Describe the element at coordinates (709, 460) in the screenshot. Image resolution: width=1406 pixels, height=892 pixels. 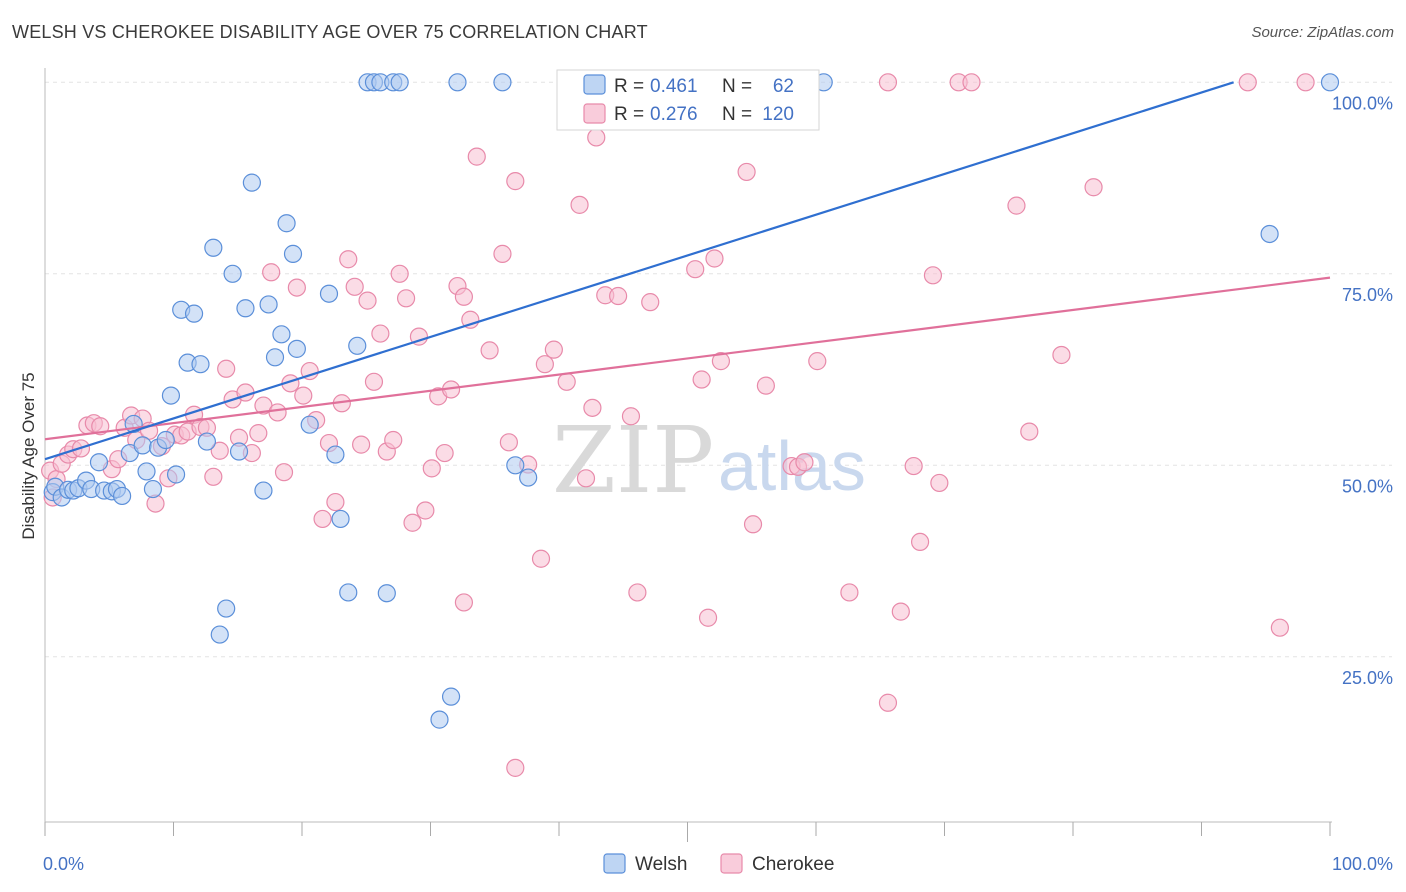
I see `watermark: ZIP atlas` at that location.